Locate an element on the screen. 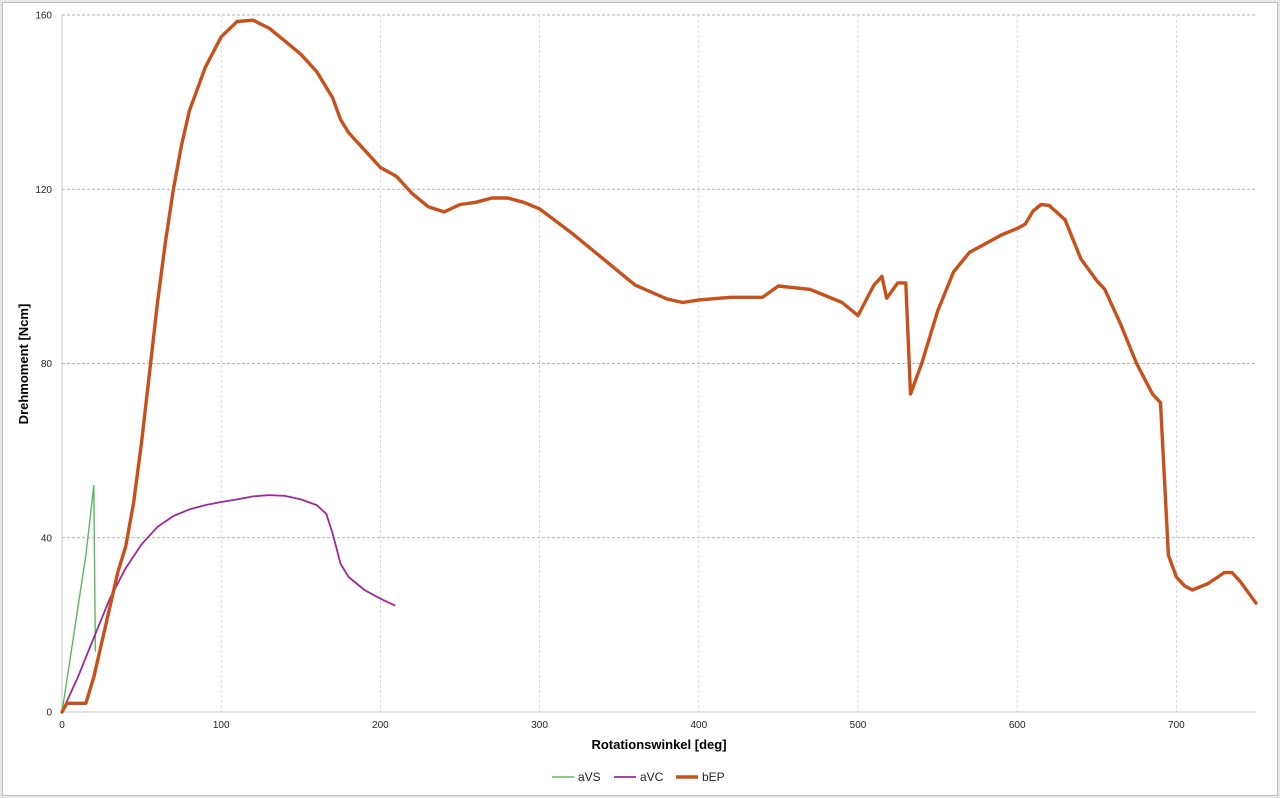 This screenshot has height=798, width=1280. y-tick-label: 80 is located at coordinates (47, 364).